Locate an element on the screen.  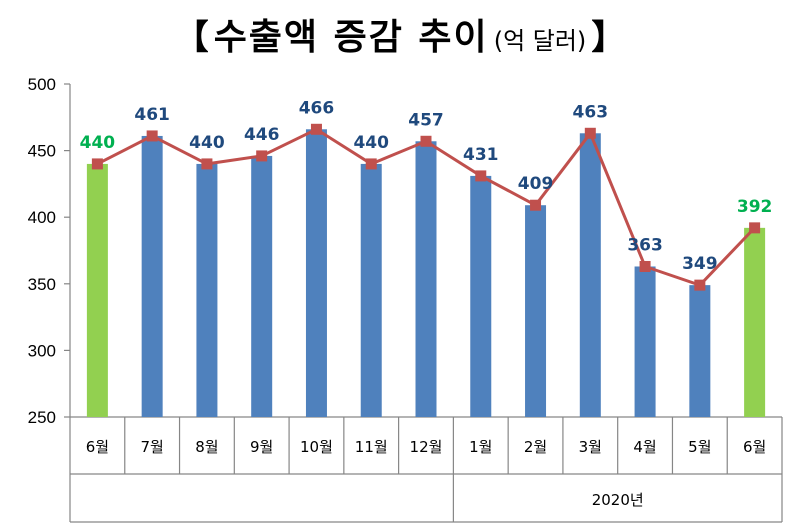
data-label: 363 is located at coordinates (645, 245).